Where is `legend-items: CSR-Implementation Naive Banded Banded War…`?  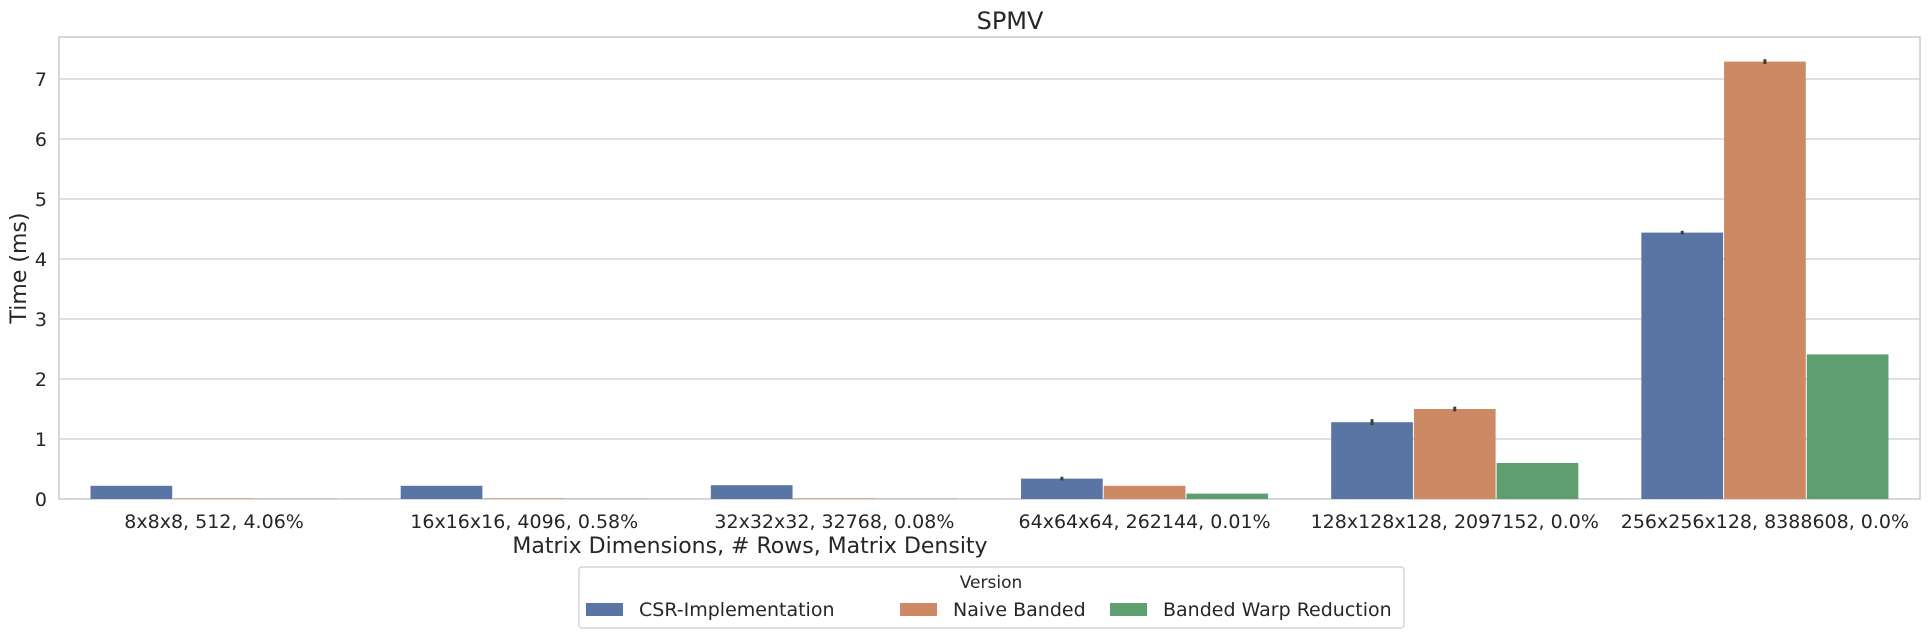 legend-items: CSR-Implementation Naive Banded Banded War… is located at coordinates (989, 610).